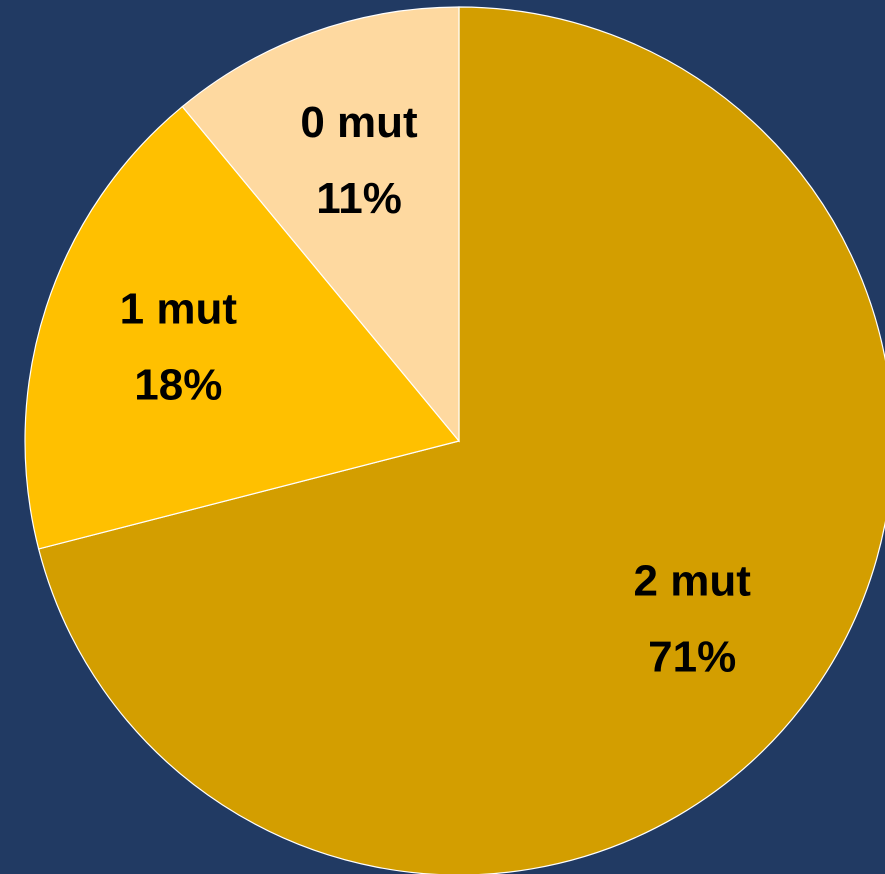 This screenshot has height=874, width=885. What do you see at coordinates (692, 657) in the screenshot?
I see `value-label: 71%` at bounding box center [692, 657].